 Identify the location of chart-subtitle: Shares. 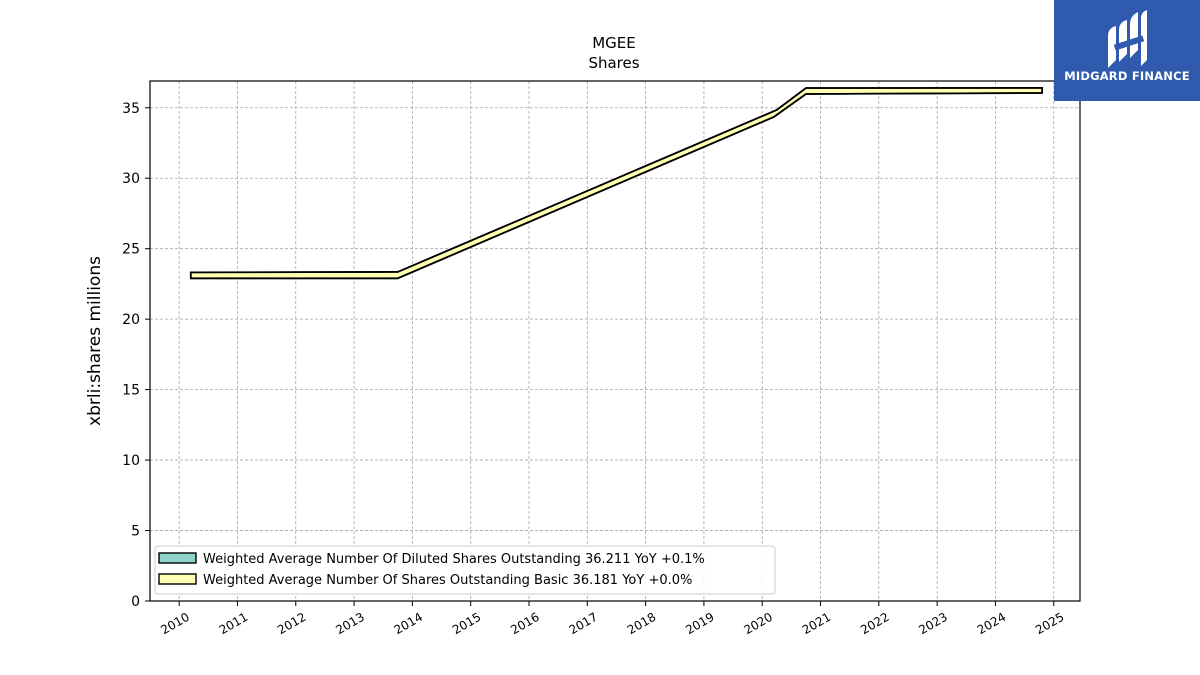
(613, 63).